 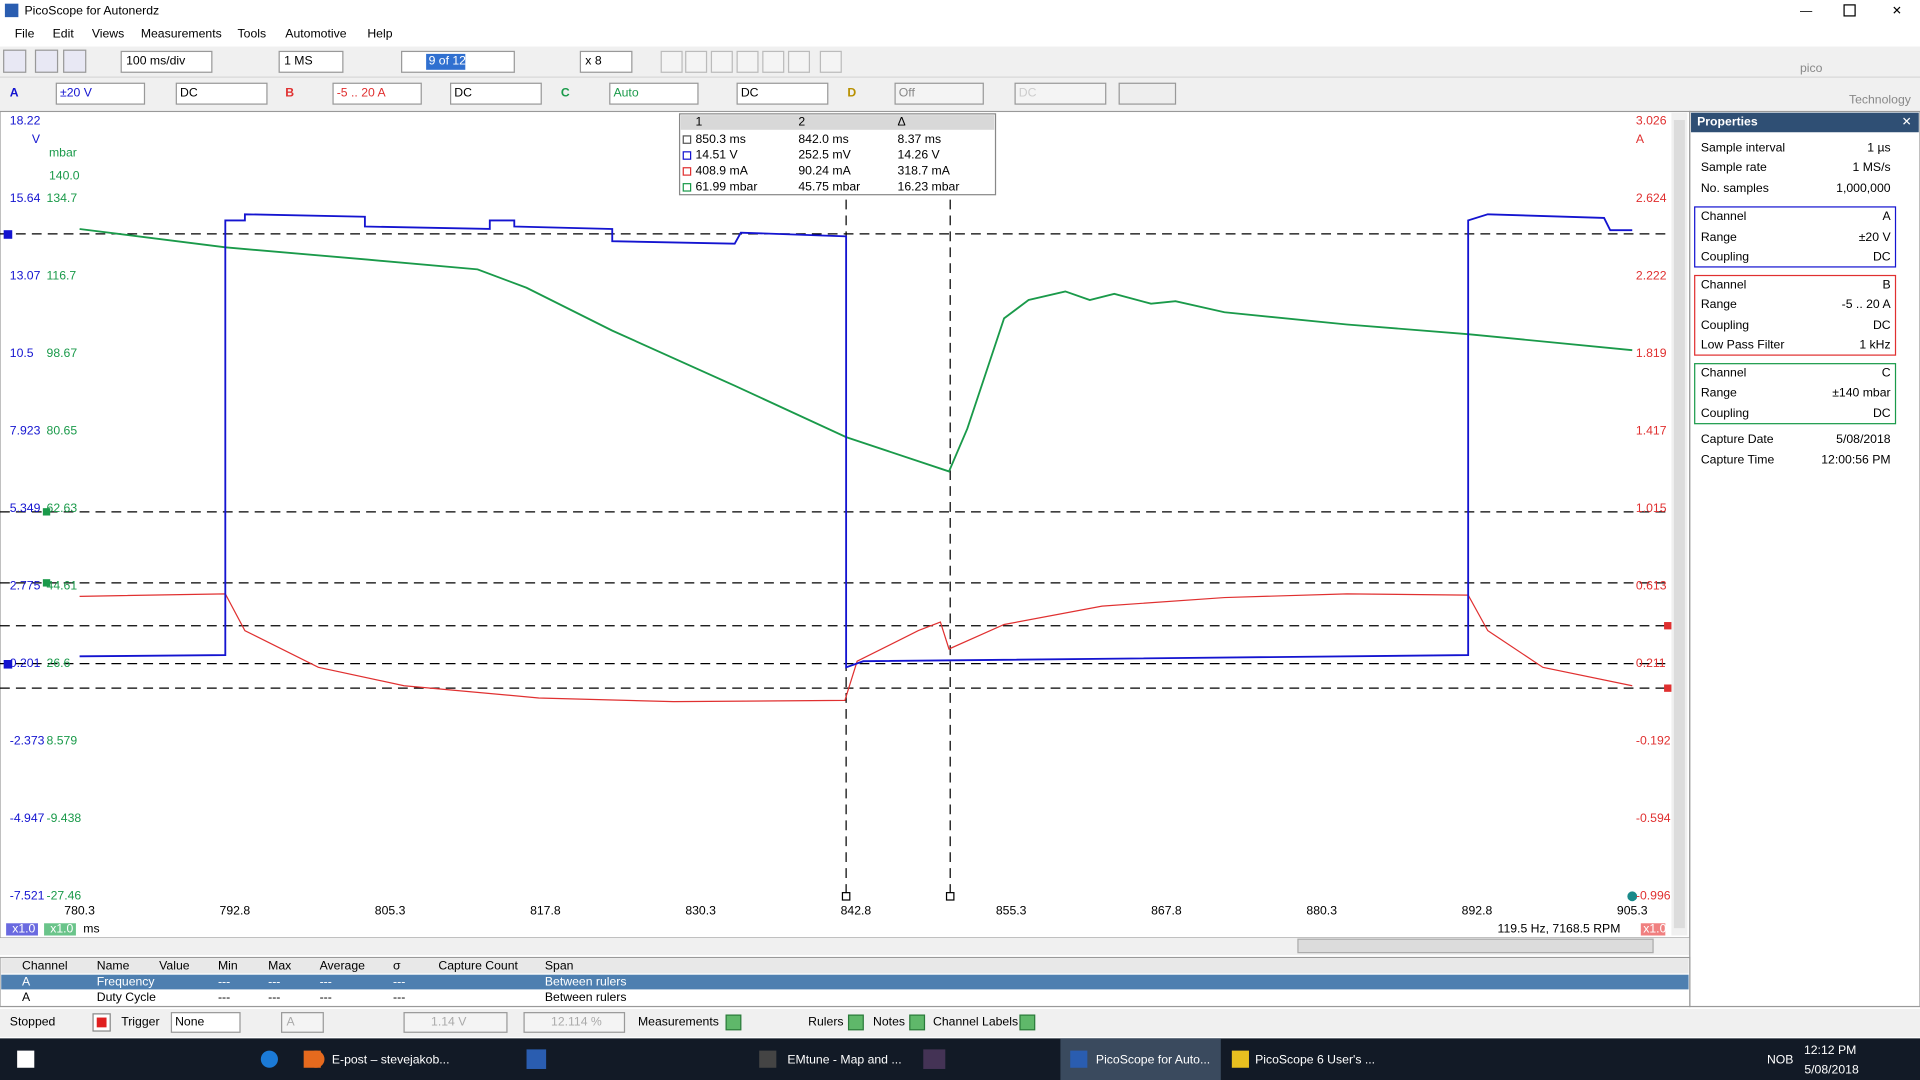 I want to click on menu-item: File, so click(x=25, y=34).